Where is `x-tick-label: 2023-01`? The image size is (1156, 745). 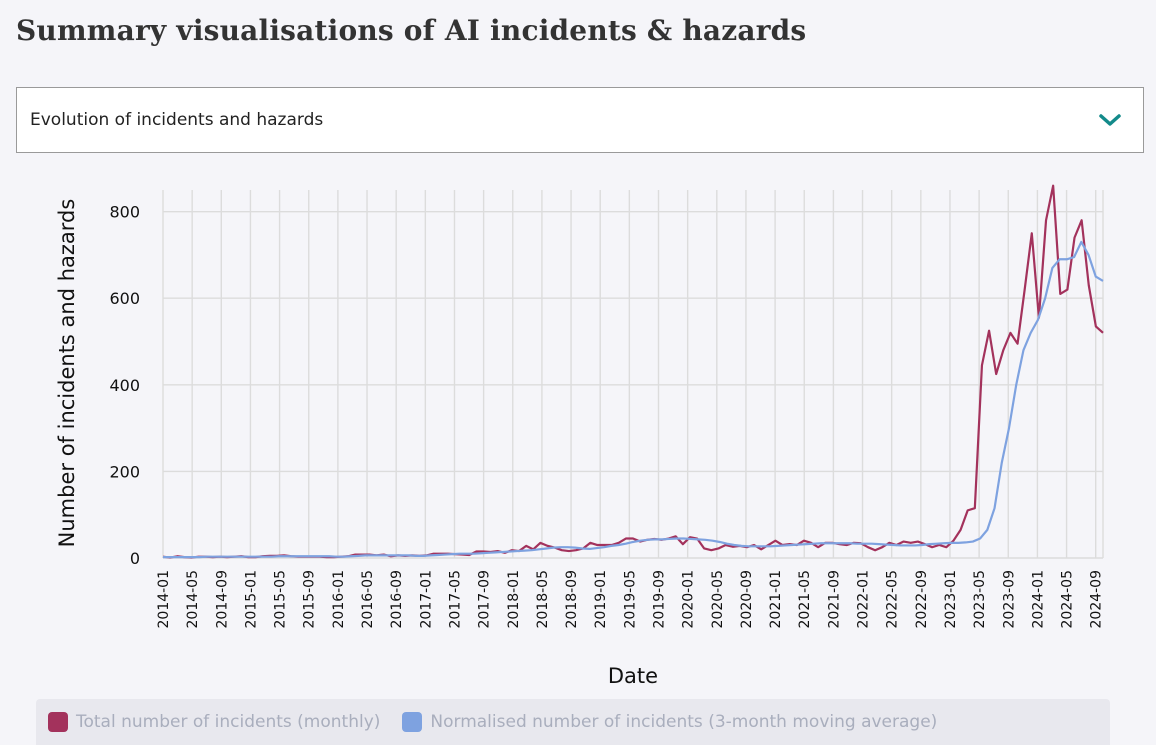 x-tick-label: 2023-01 is located at coordinates (951, 599).